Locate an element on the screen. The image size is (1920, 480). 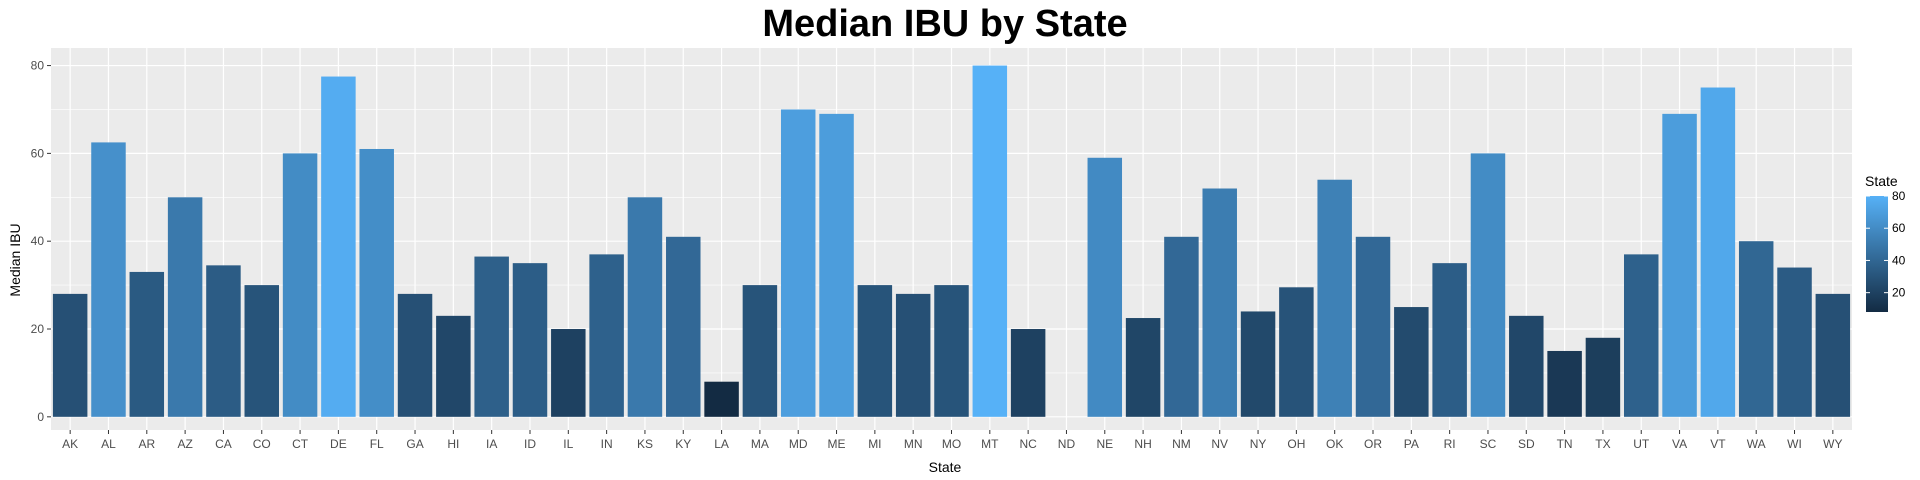
x-tick-label: SC is located at coordinates (1488, 444).